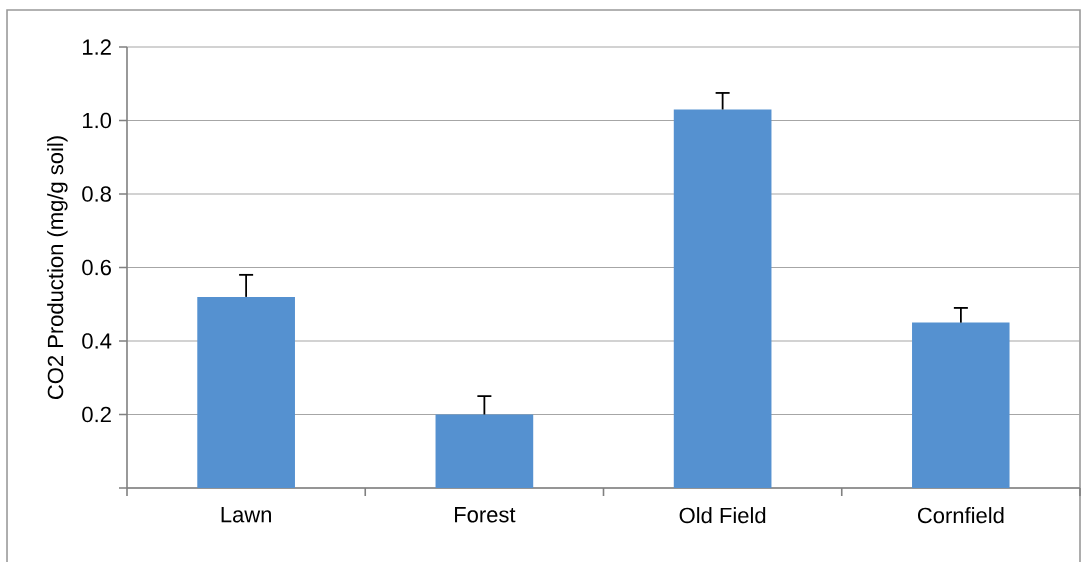 Image resolution: width=1088 pixels, height=563 pixels. I want to click on x-tick-label: Forest, so click(485, 515).